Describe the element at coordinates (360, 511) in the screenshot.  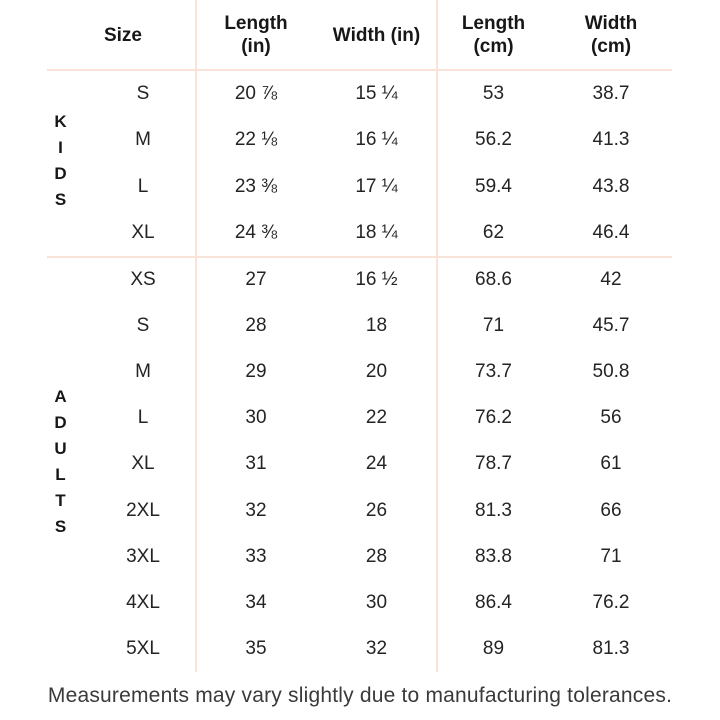
I see `table-row: 2XL 32 26 81.3 66` at that location.